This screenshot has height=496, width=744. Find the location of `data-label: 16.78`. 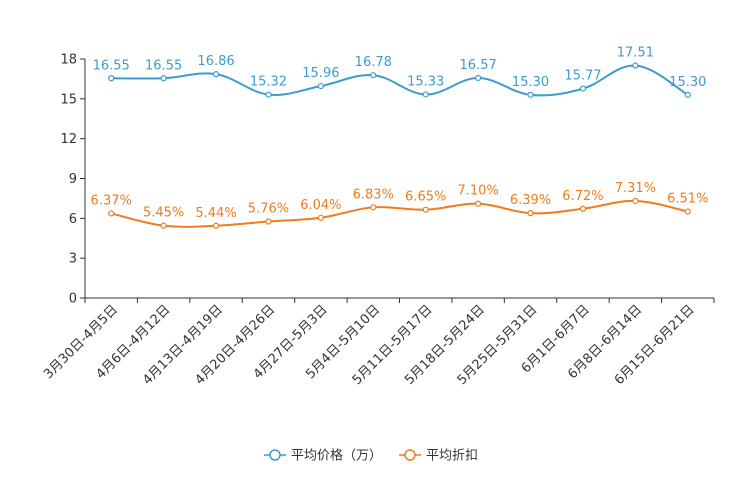

data-label: 16.78 is located at coordinates (373, 62).